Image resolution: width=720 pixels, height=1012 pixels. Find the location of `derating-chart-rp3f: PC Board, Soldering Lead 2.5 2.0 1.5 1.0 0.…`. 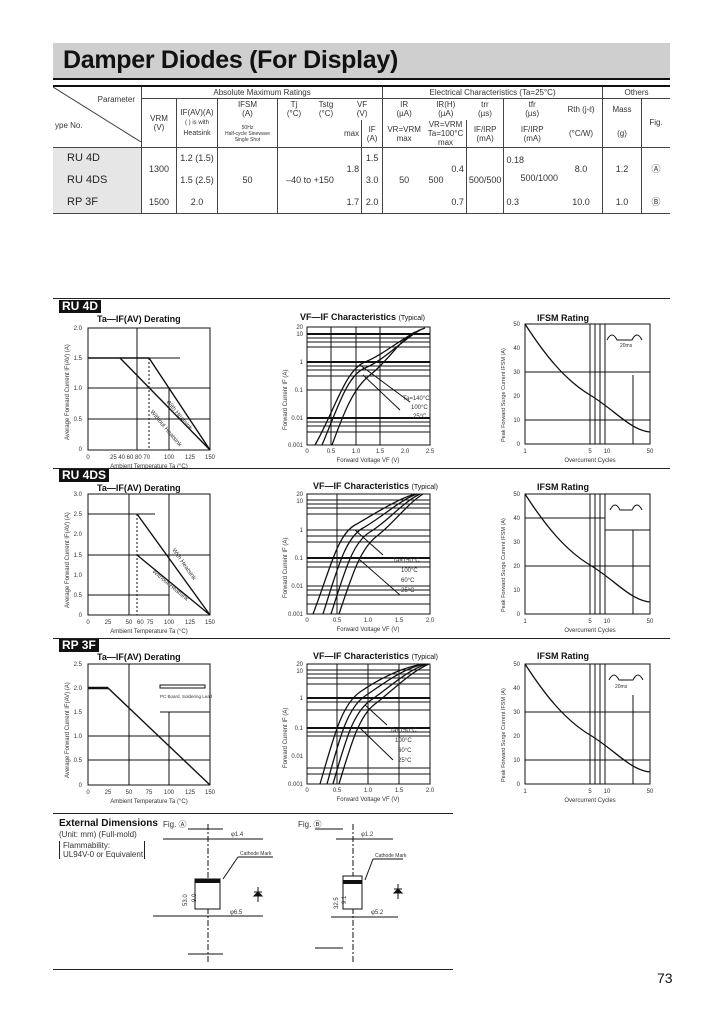

derating-chart-rp3f: PC Board, Soldering Lead 2.5 2.0 1.5 1.0 0.… is located at coordinates (145, 737).